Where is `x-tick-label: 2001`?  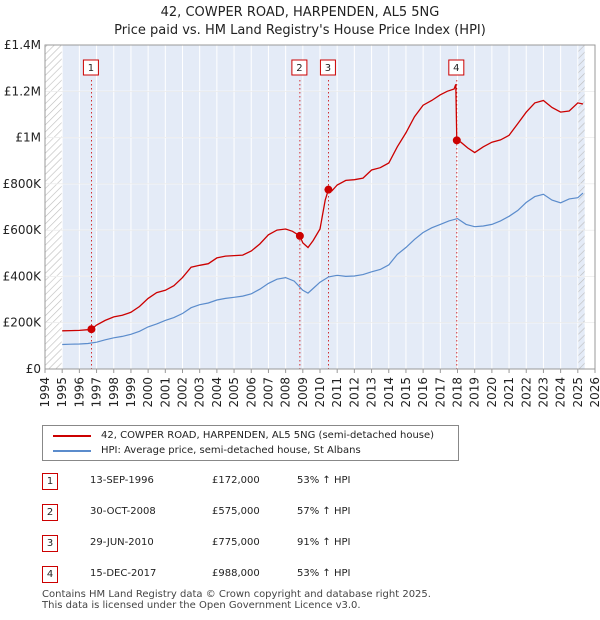
x-tick-label: 2001 is located at coordinates (165, 392).